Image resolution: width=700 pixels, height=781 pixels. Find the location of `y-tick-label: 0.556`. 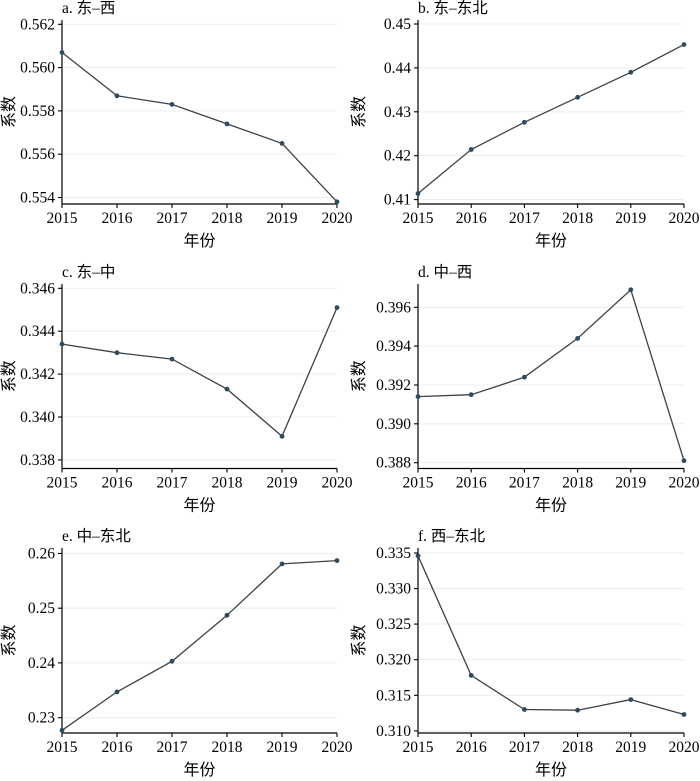

y-tick-label: 0.556 is located at coordinates (37, 154).